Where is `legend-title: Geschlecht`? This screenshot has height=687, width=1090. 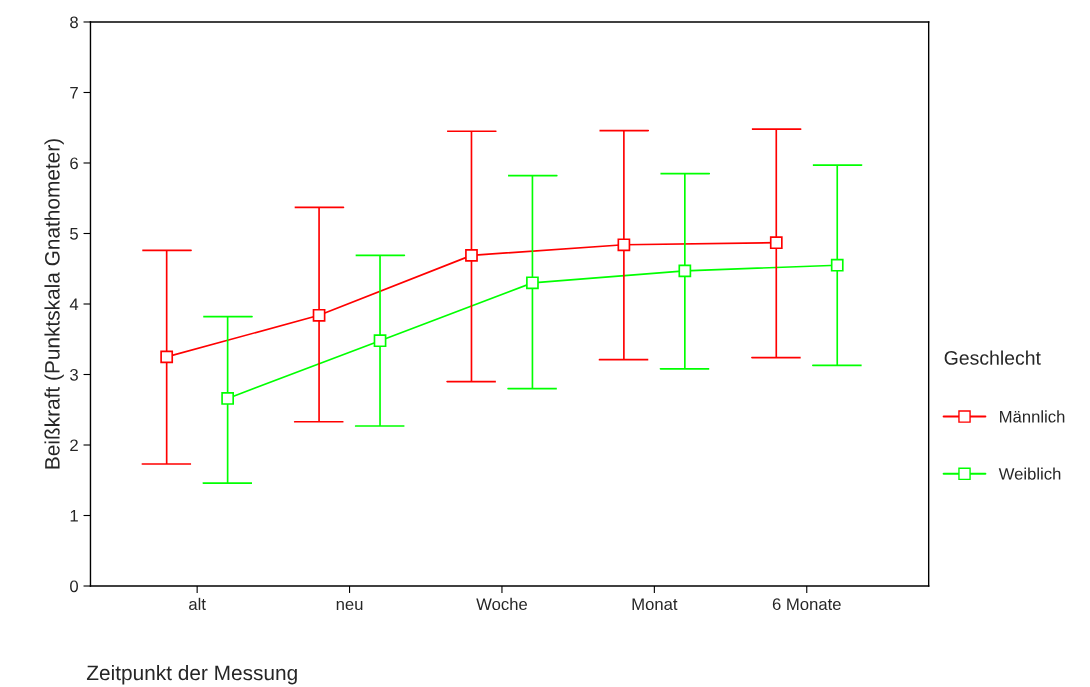
legend-title: Geschlecht is located at coordinates (992, 357).